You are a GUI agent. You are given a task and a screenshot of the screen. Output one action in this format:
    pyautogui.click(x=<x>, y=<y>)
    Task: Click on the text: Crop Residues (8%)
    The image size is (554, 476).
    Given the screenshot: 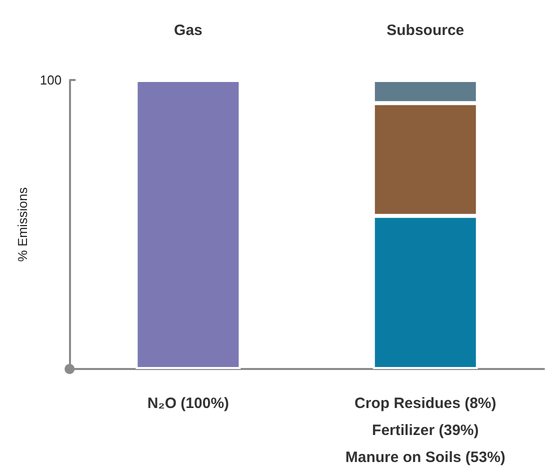 What is the action you would take?
    pyautogui.click(x=425, y=403)
    